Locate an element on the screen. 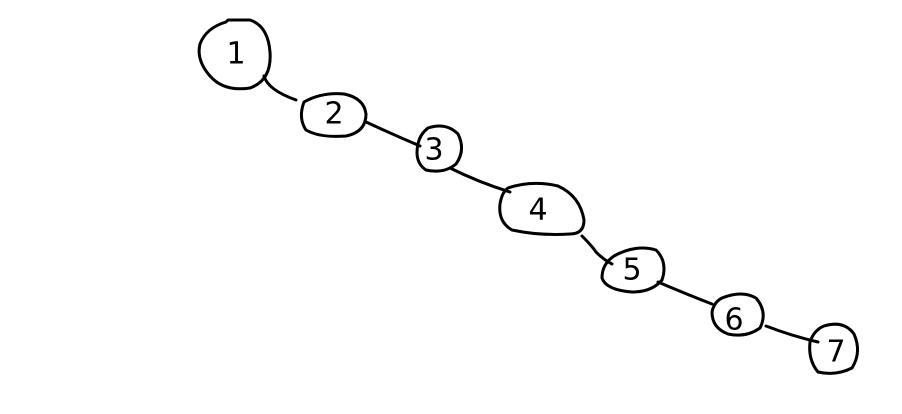  node-4-shape is located at coordinates (542, 208).